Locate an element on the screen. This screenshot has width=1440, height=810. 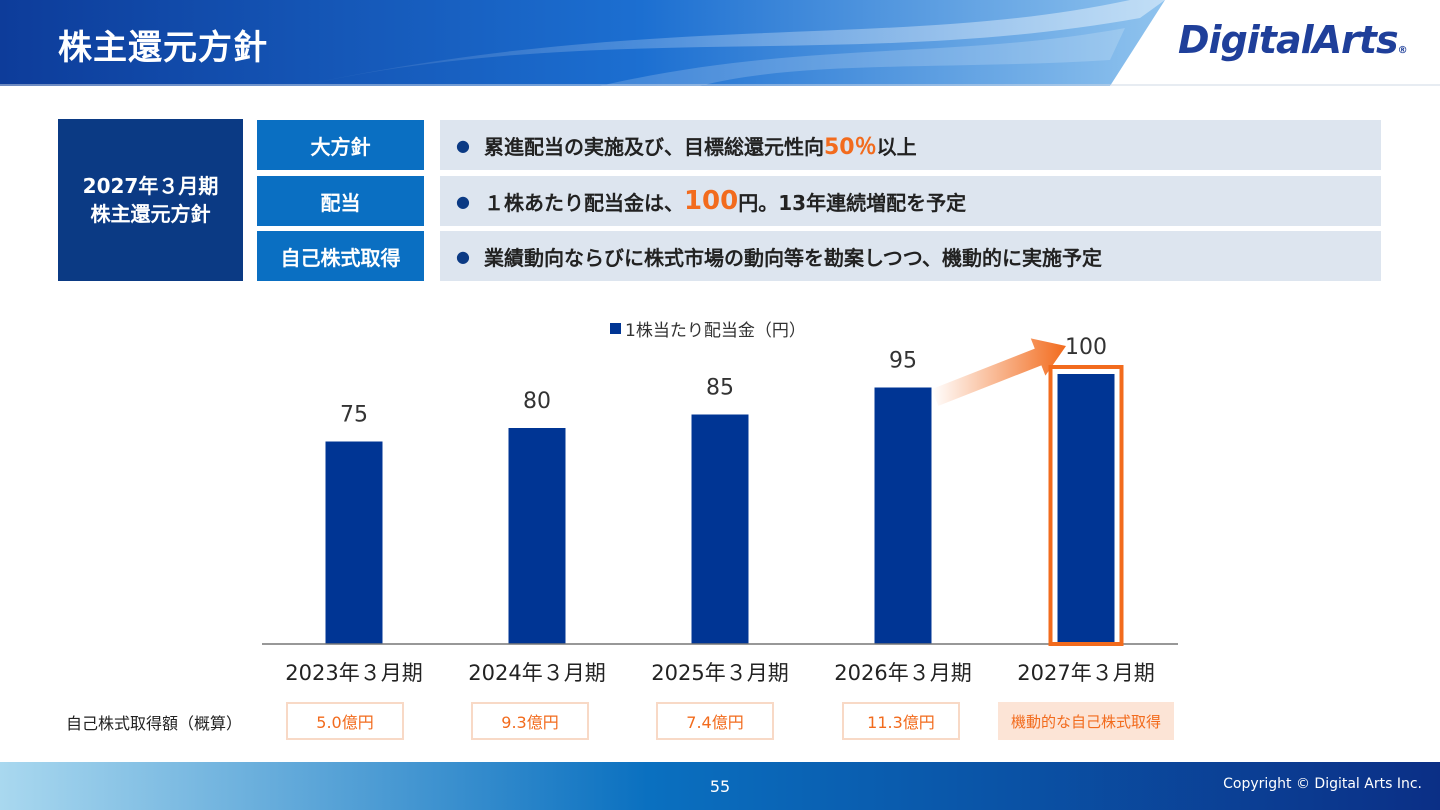
policy-highlight: 50％ is located at coordinates (850, 147).